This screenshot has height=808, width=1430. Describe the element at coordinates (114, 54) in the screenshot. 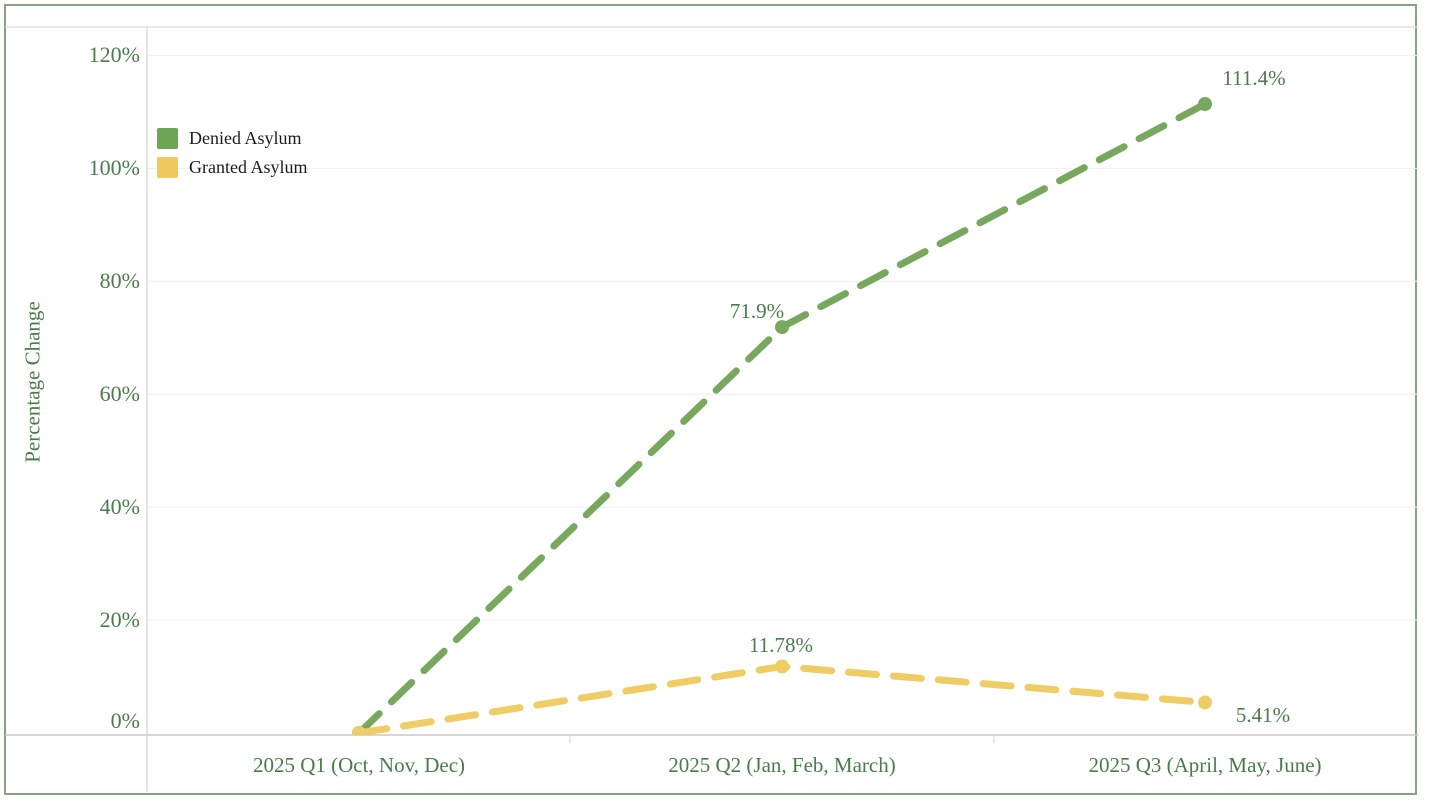

I see `y-tick-120: 120%` at that location.